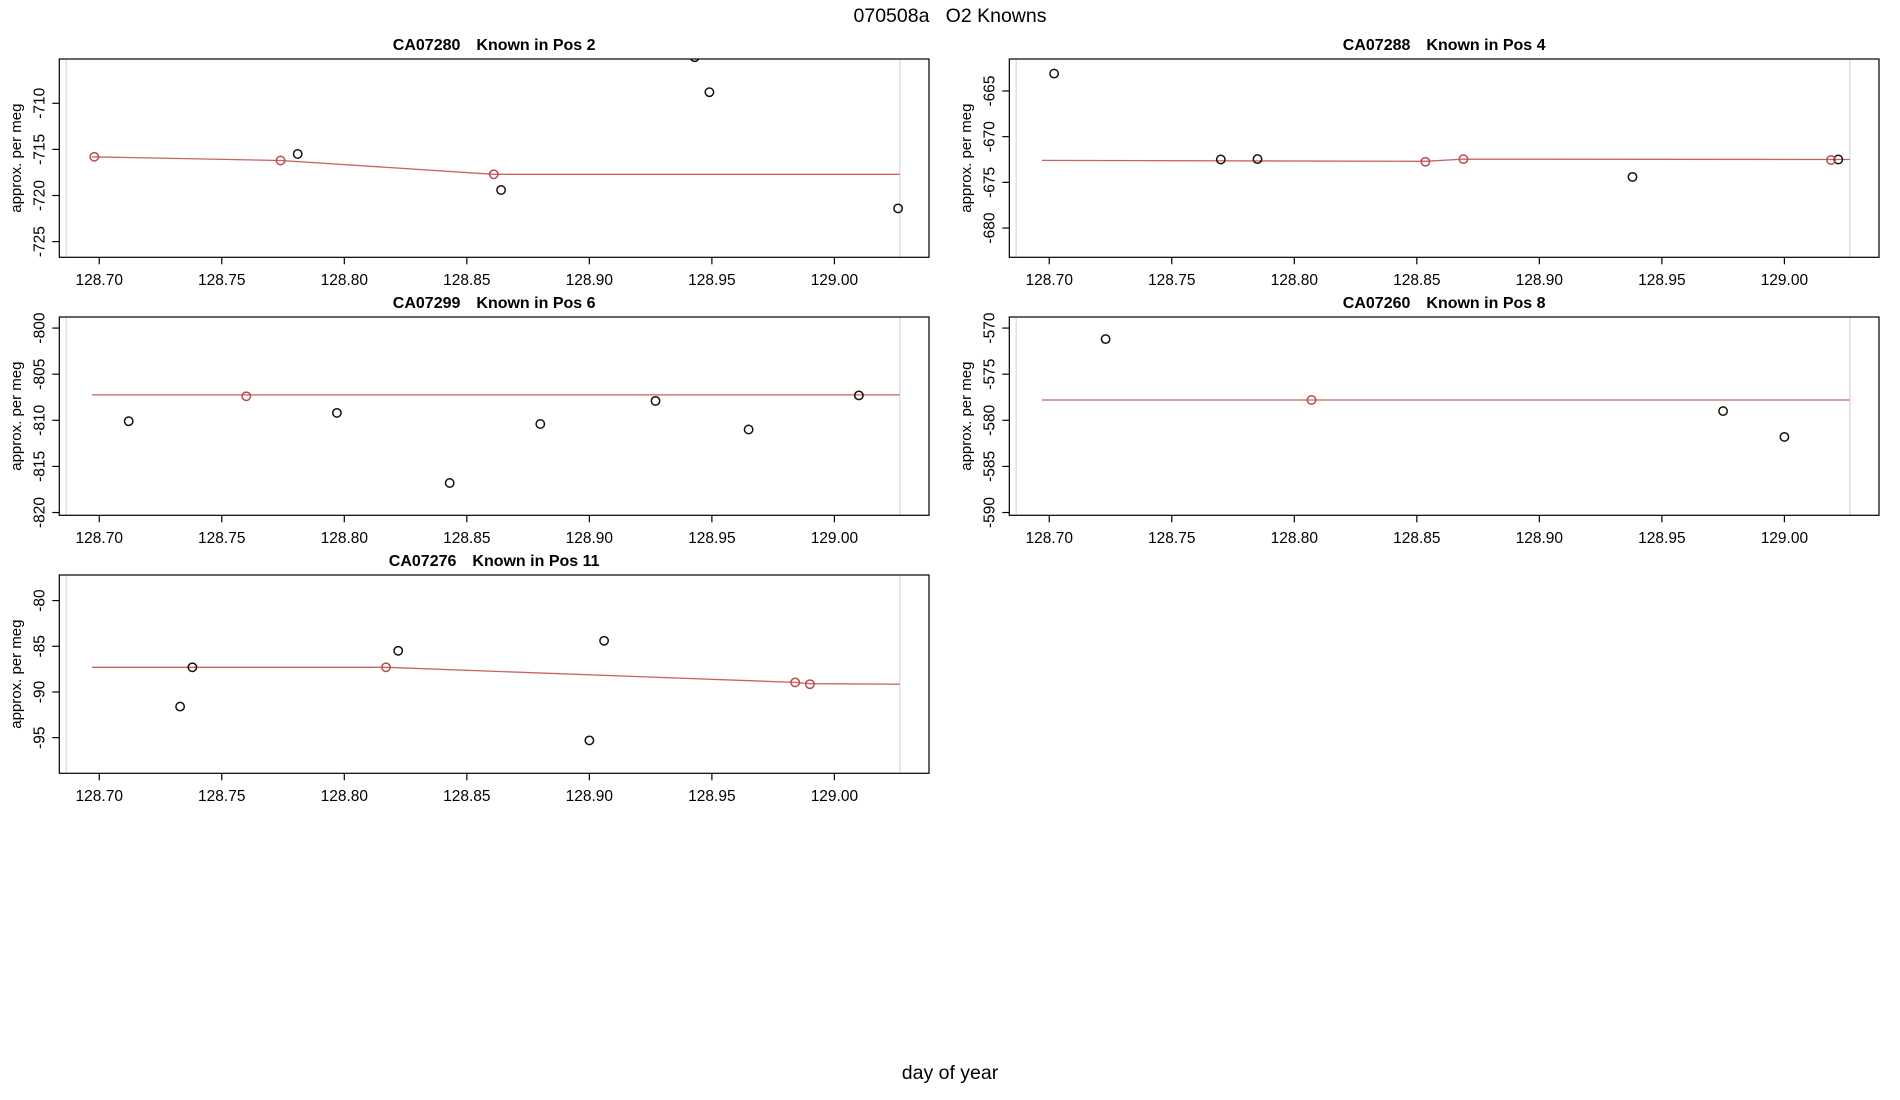 This screenshot has height=1100, width=1900. Describe the element at coordinates (1444, 45) in the screenshot. I see `panel-title: CA07288 Known in Pos 4` at that location.